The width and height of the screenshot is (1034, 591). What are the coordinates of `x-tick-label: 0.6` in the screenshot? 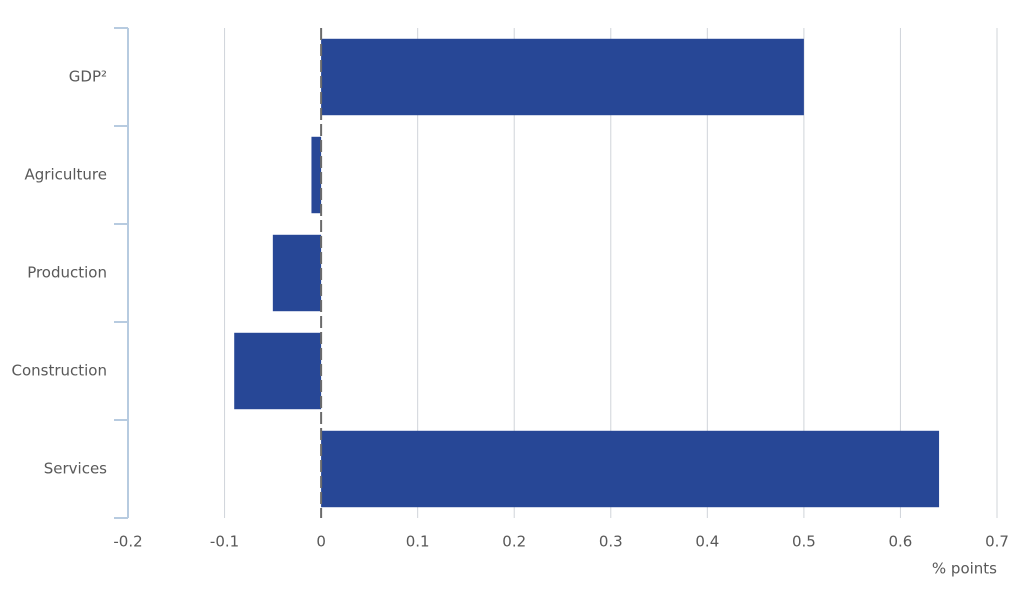 It's located at (901, 542).